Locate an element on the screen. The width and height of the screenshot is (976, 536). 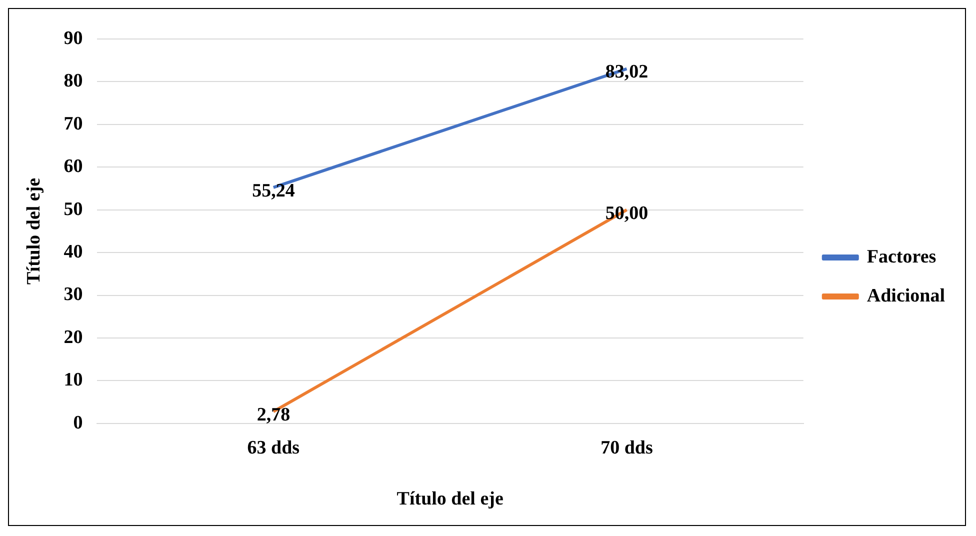
x-tick-label: 63 dds is located at coordinates (273, 448).